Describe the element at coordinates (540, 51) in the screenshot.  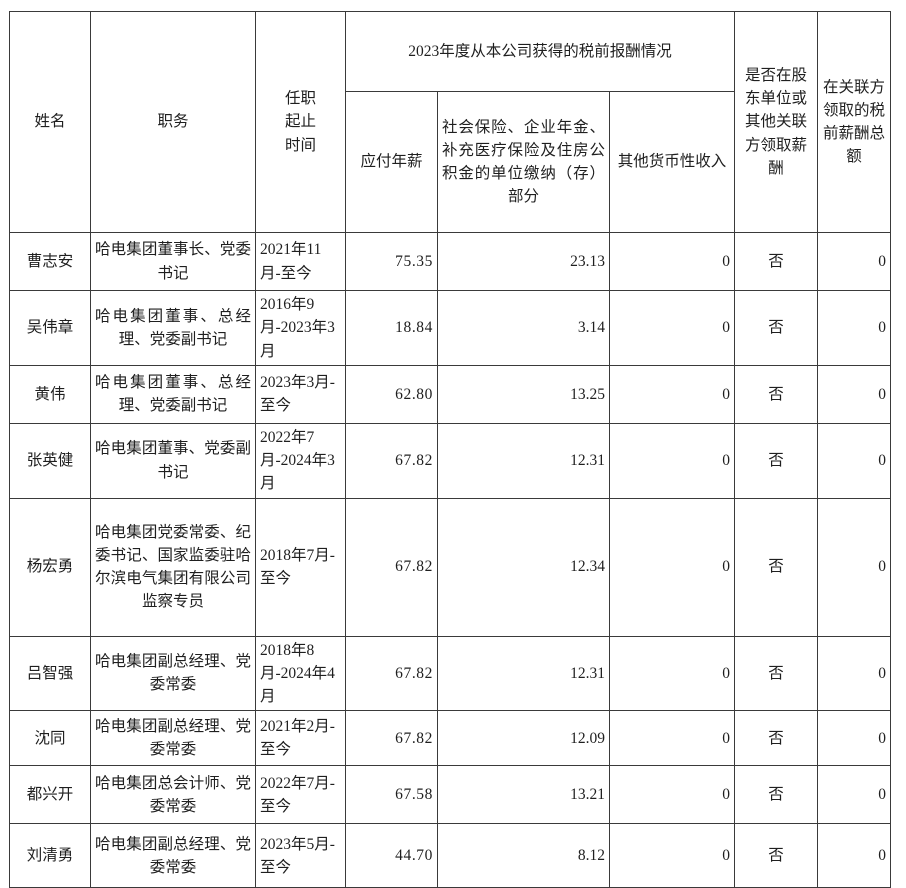
I see `column-header-group-pretax-compensation: 2023年度从本公司获得的税前报酬情况` at that location.